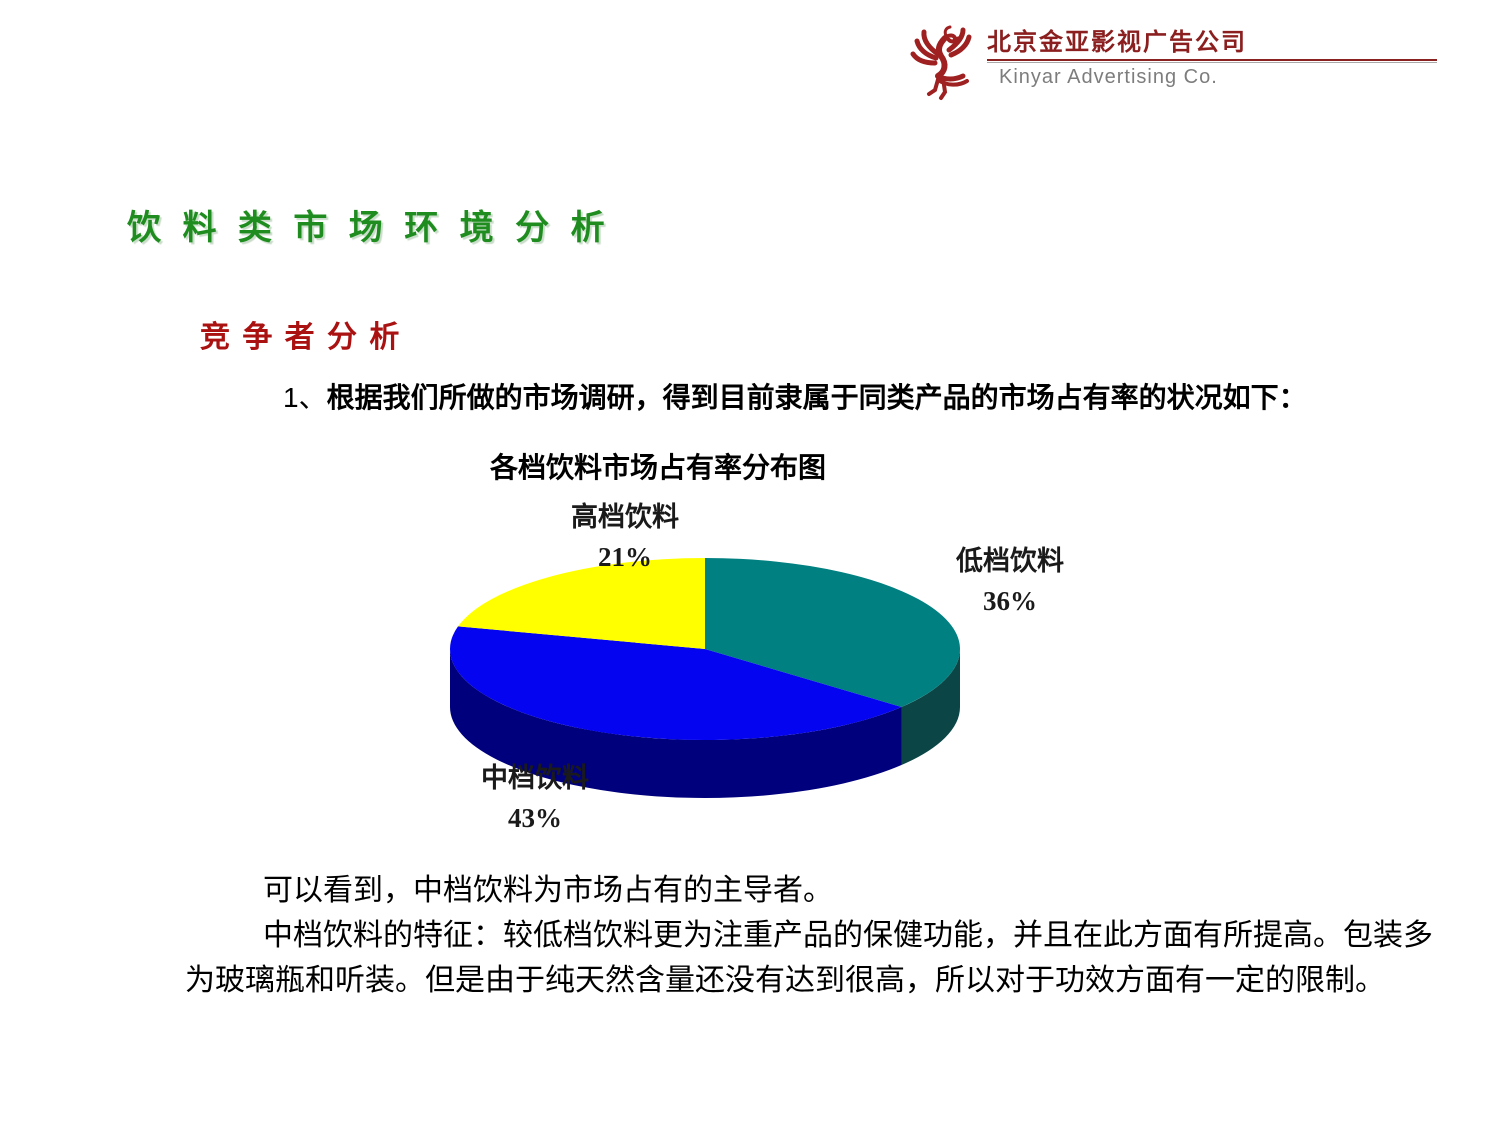 This screenshot has width=1500, height=1125. I want to click on section-subtitle: 竞 争 者 分 析, so click(301, 337).